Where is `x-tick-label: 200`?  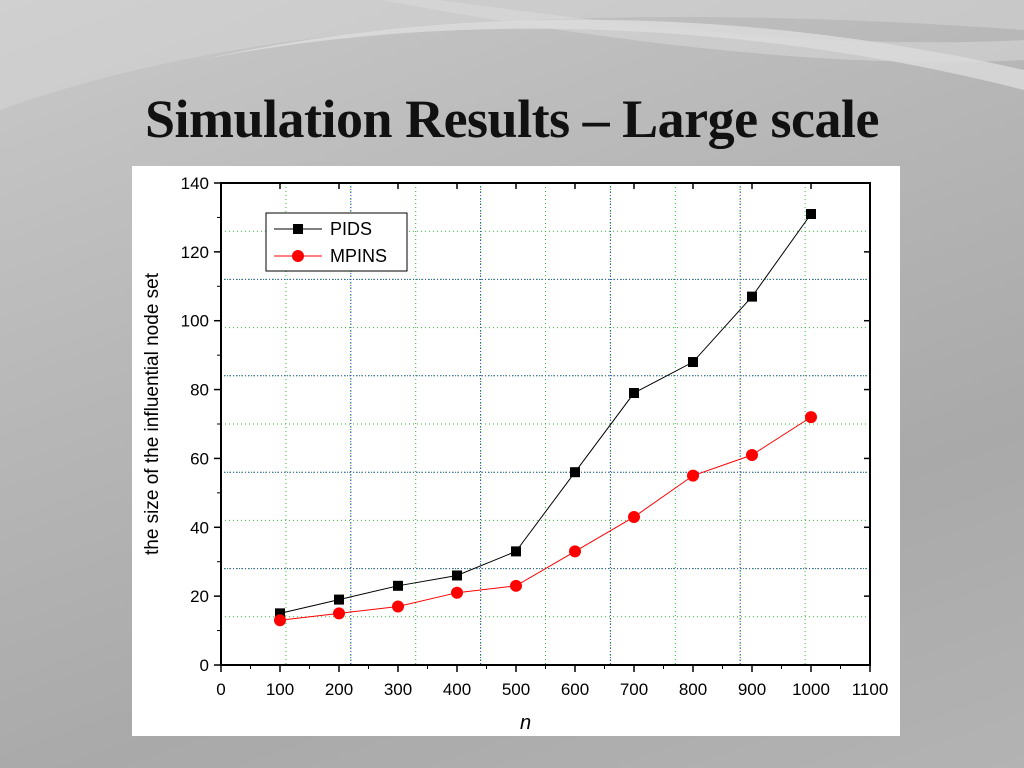 x-tick-label: 200 is located at coordinates (339, 689).